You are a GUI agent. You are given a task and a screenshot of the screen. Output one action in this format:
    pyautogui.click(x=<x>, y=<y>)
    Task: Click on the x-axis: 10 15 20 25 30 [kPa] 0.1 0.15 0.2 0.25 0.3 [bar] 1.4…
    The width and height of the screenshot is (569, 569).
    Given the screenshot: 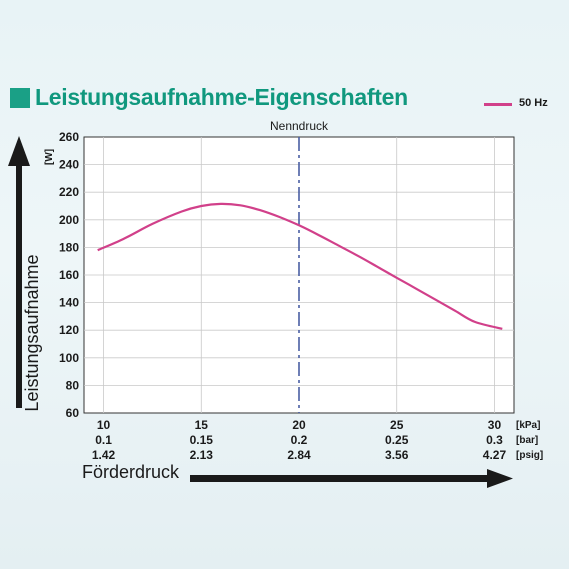 What is the action you would take?
    pyautogui.click(x=317, y=440)
    